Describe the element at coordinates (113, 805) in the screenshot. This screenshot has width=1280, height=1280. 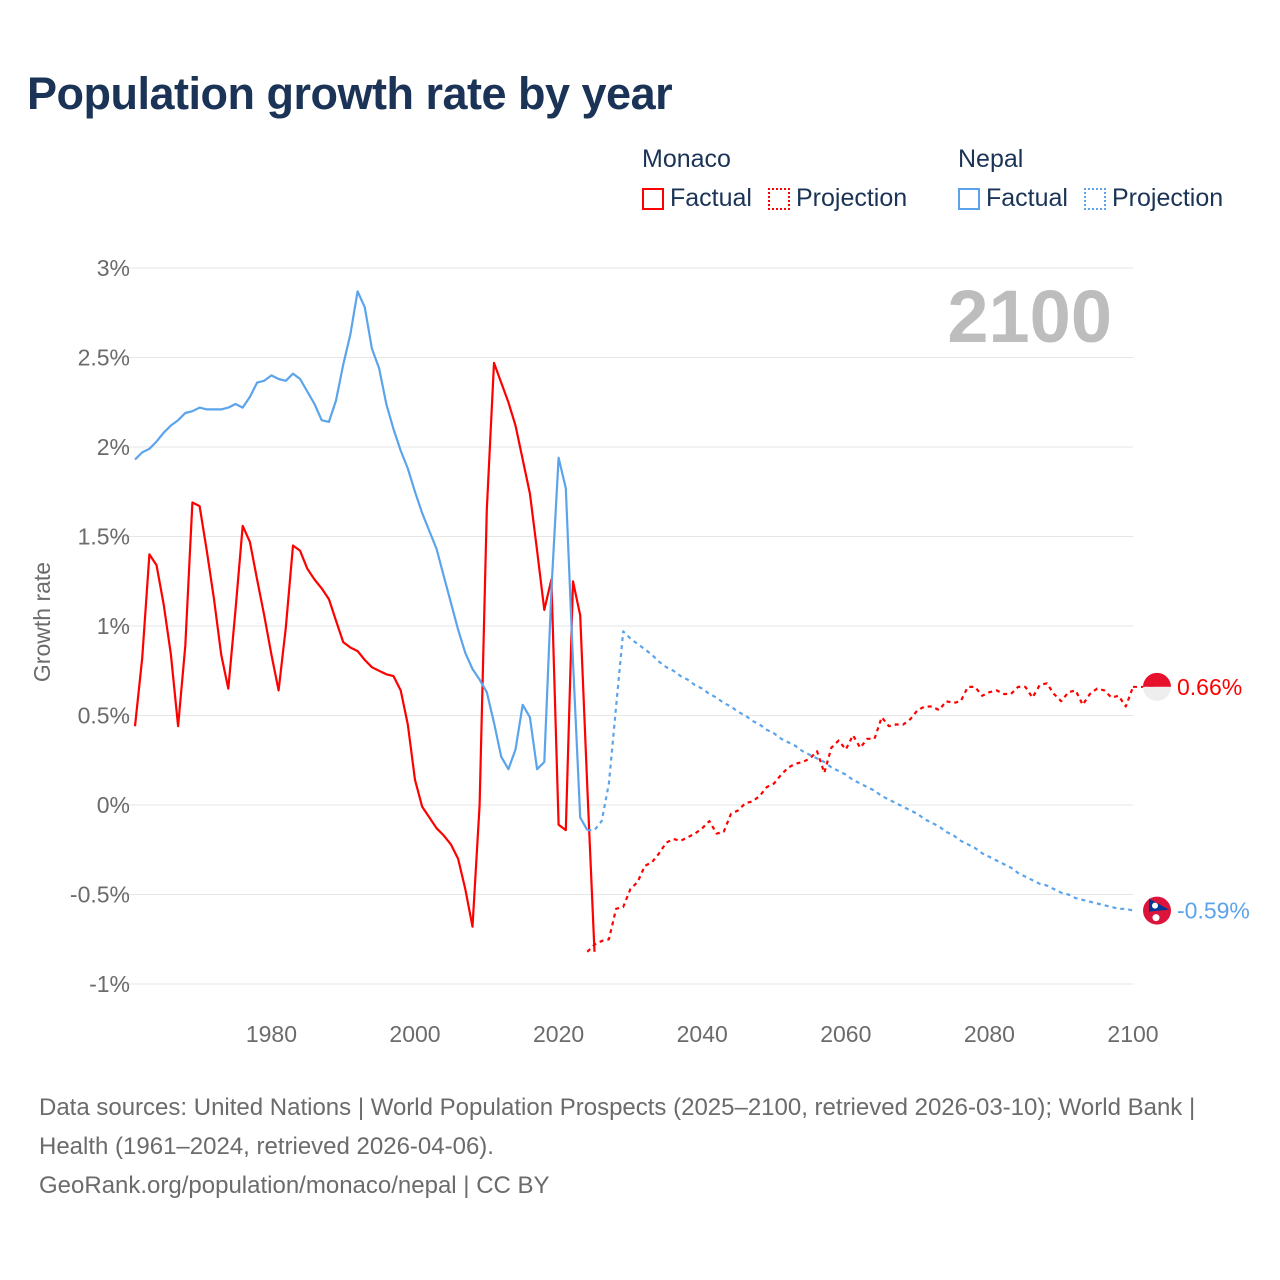
I see `y-tick-label: 0%` at that location.